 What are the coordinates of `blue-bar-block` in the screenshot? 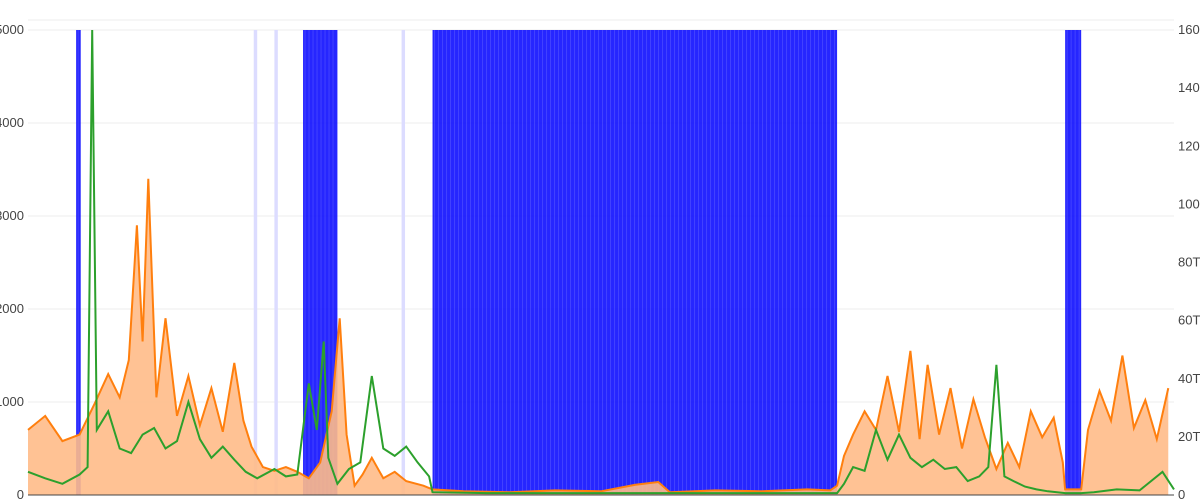 It's located at (1073, 262).